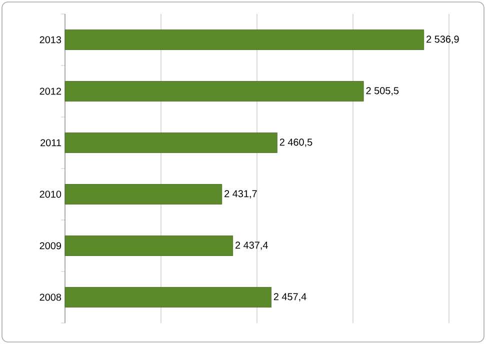 This screenshot has width=486, height=344. I want to click on data-label: 2 460,5, so click(296, 142).